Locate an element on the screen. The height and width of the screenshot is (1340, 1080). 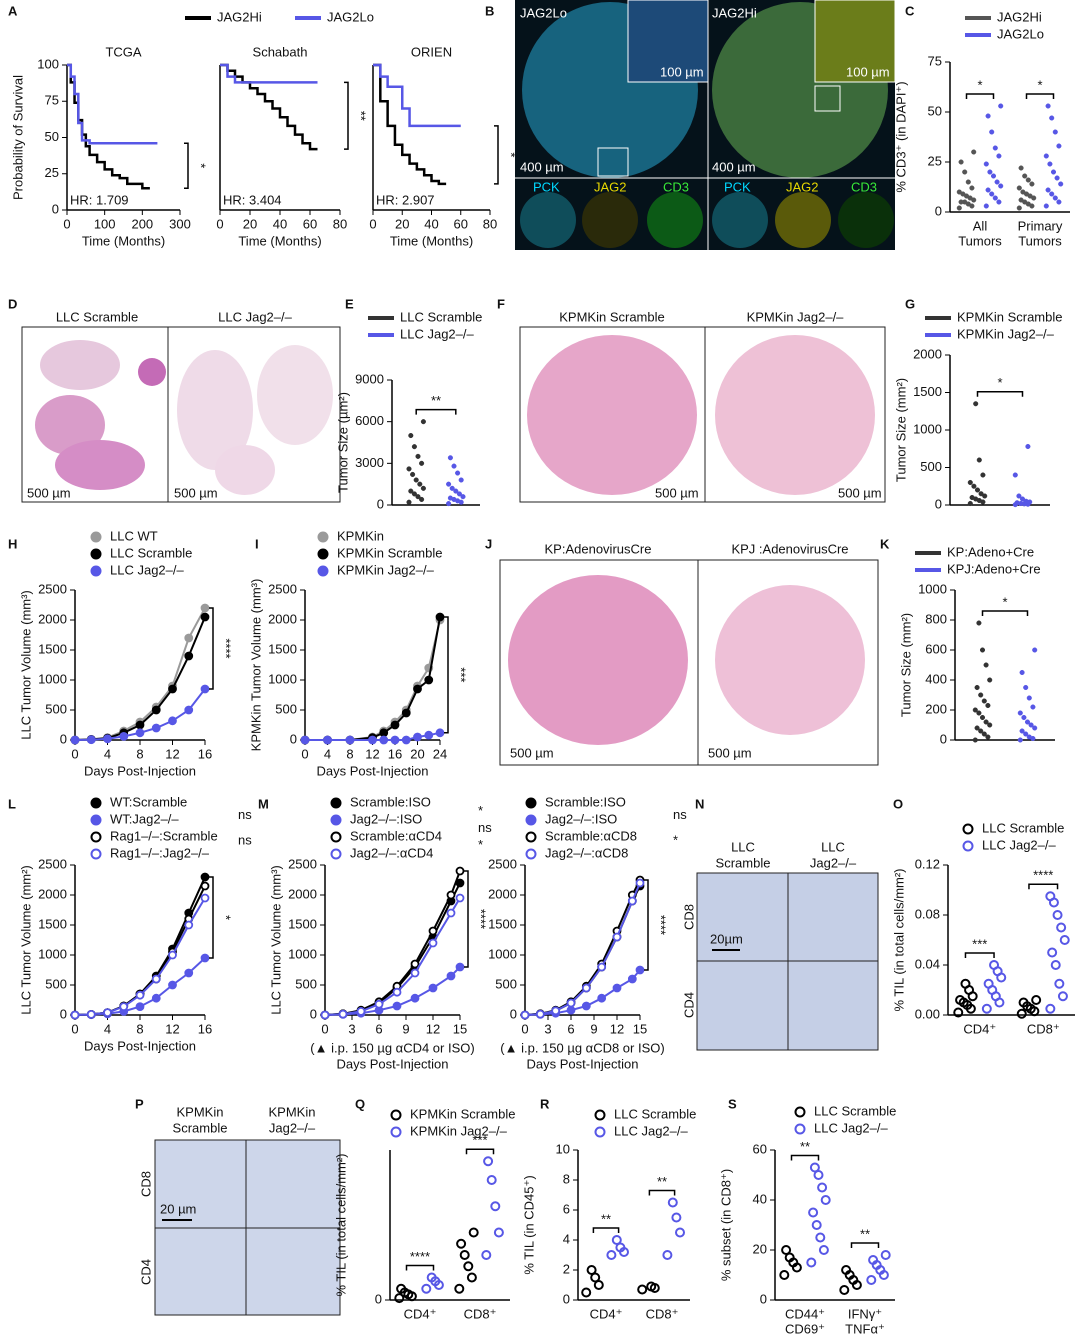
significance-label: ** is located at coordinates (805, 1146).